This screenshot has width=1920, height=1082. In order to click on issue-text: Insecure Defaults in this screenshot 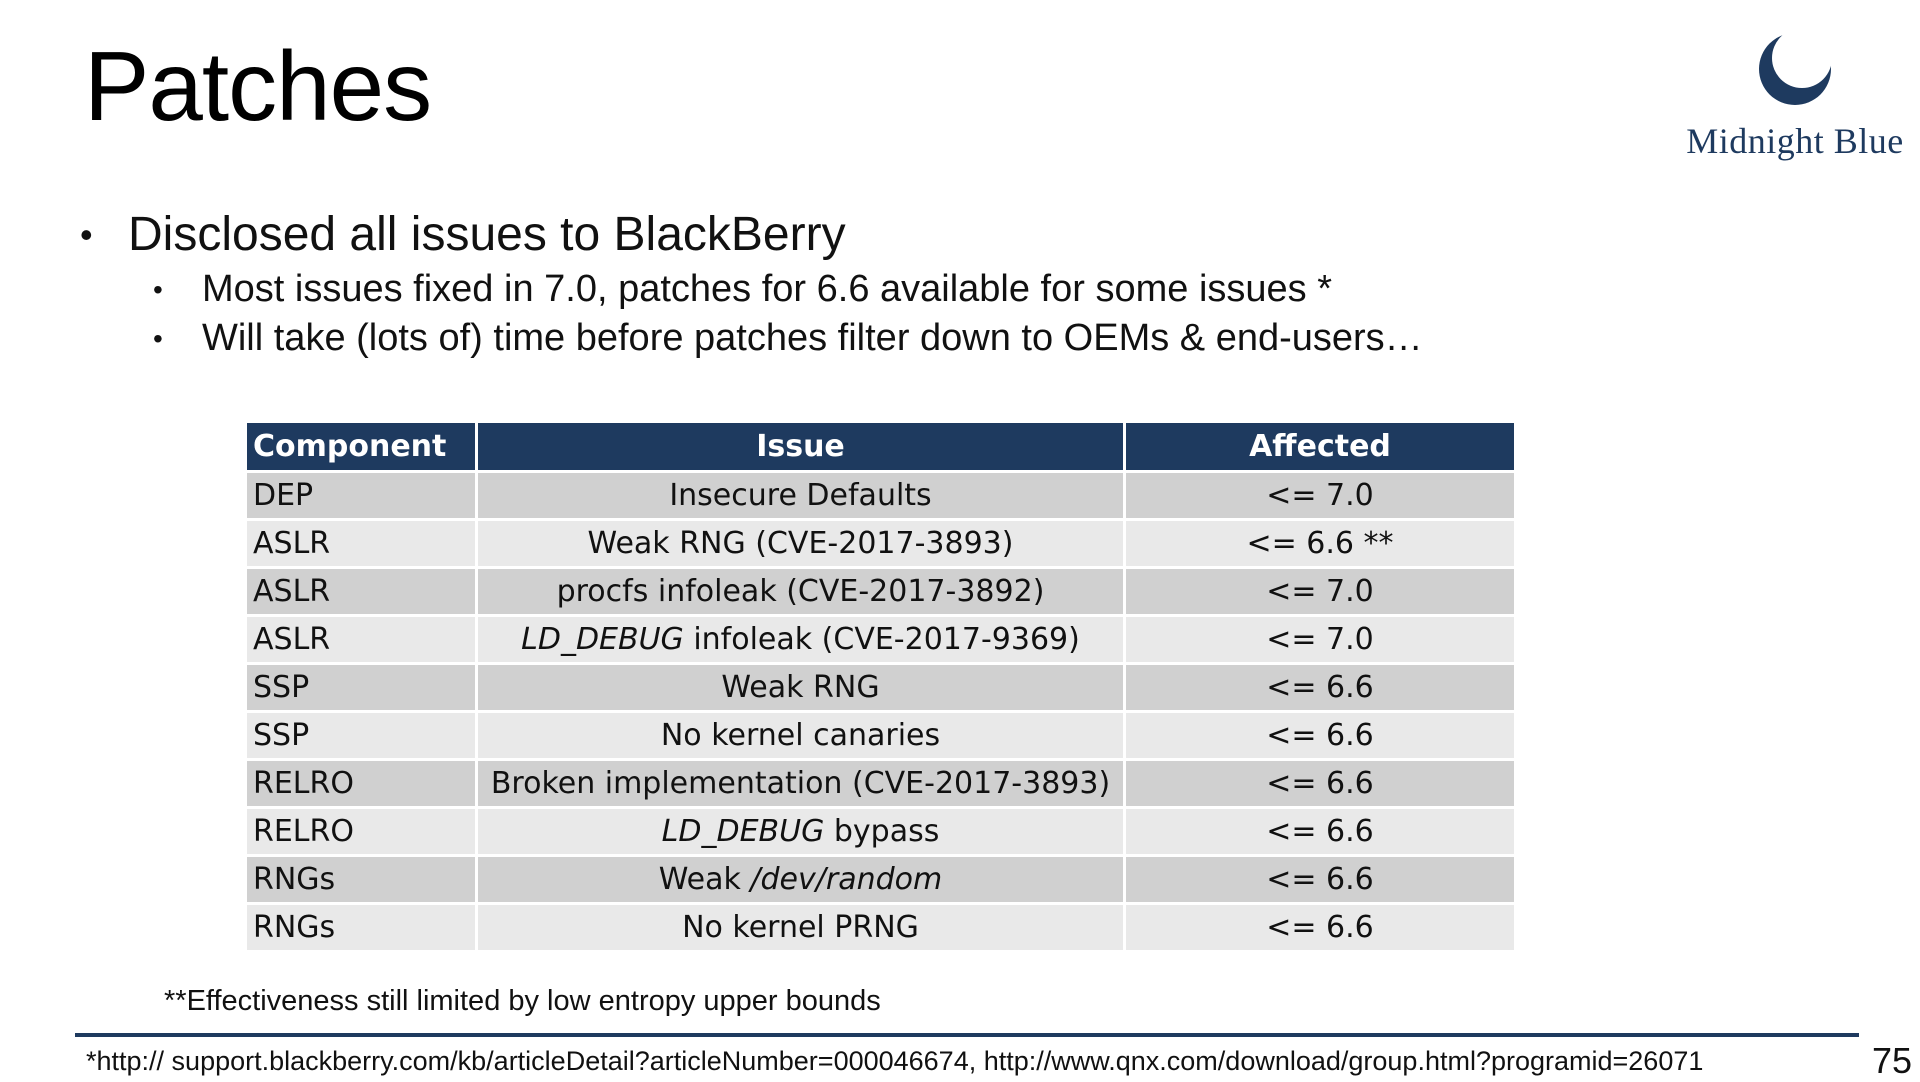, I will do `click(800, 495)`.